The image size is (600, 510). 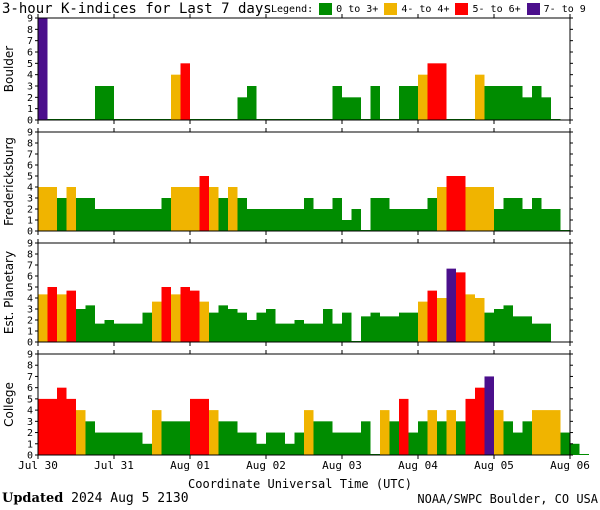 What do you see at coordinates (30, 456) in the screenshot?
I see `y-tick-label: 0` at bounding box center [30, 456].